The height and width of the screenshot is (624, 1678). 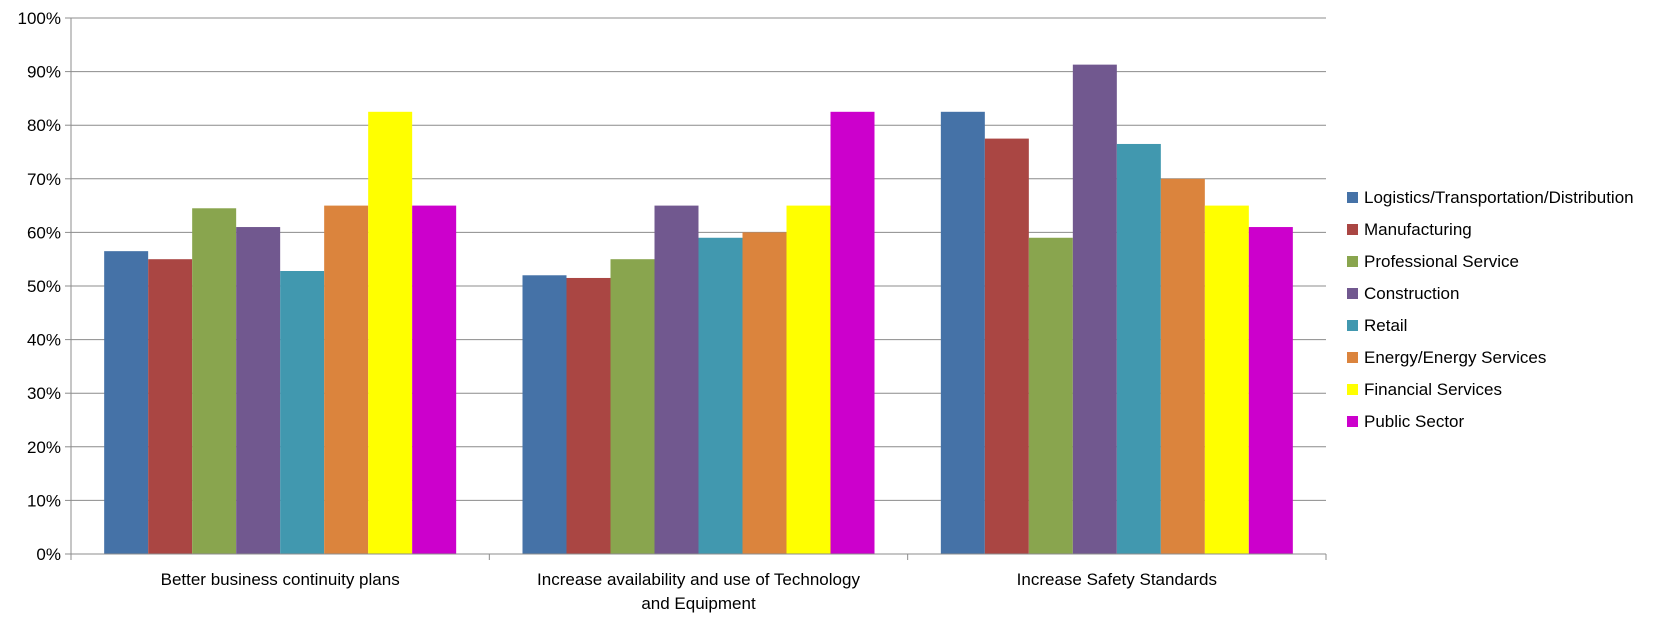 What do you see at coordinates (280, 579) in the screenshot?
I see `category-label: Better business continuity plans` at bounding box center [280, 579].